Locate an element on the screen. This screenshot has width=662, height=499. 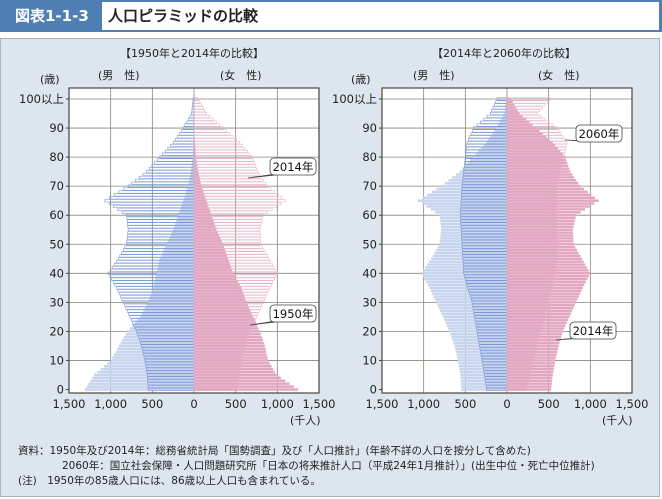
series-2060年 is located at coordinates (514, 244).